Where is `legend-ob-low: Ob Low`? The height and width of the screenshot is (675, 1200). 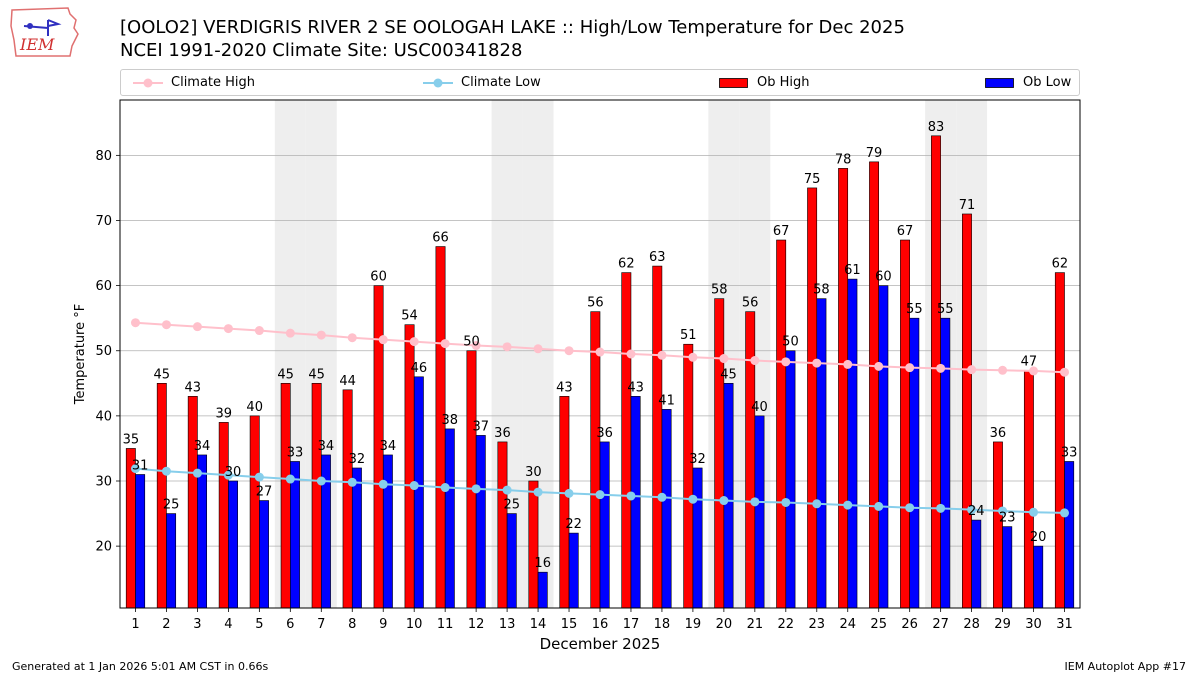
legend-ob-low: Ob Low is located at coordinates (1028, 82).